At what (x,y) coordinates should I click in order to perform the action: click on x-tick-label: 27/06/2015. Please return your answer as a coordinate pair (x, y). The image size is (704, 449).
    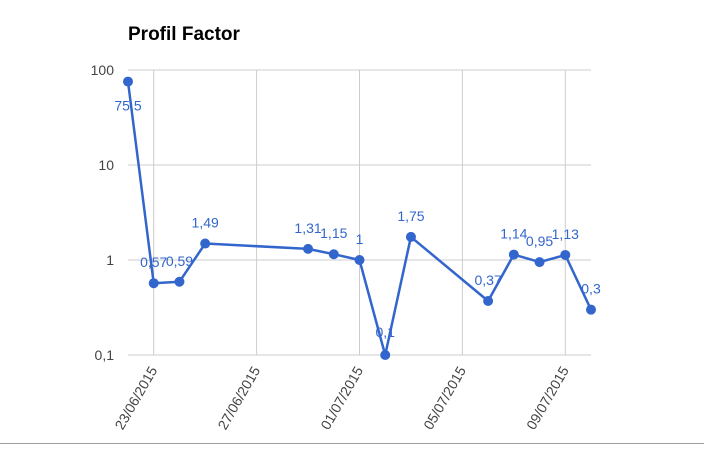
    Looking at the image, I should click on (238, 397).